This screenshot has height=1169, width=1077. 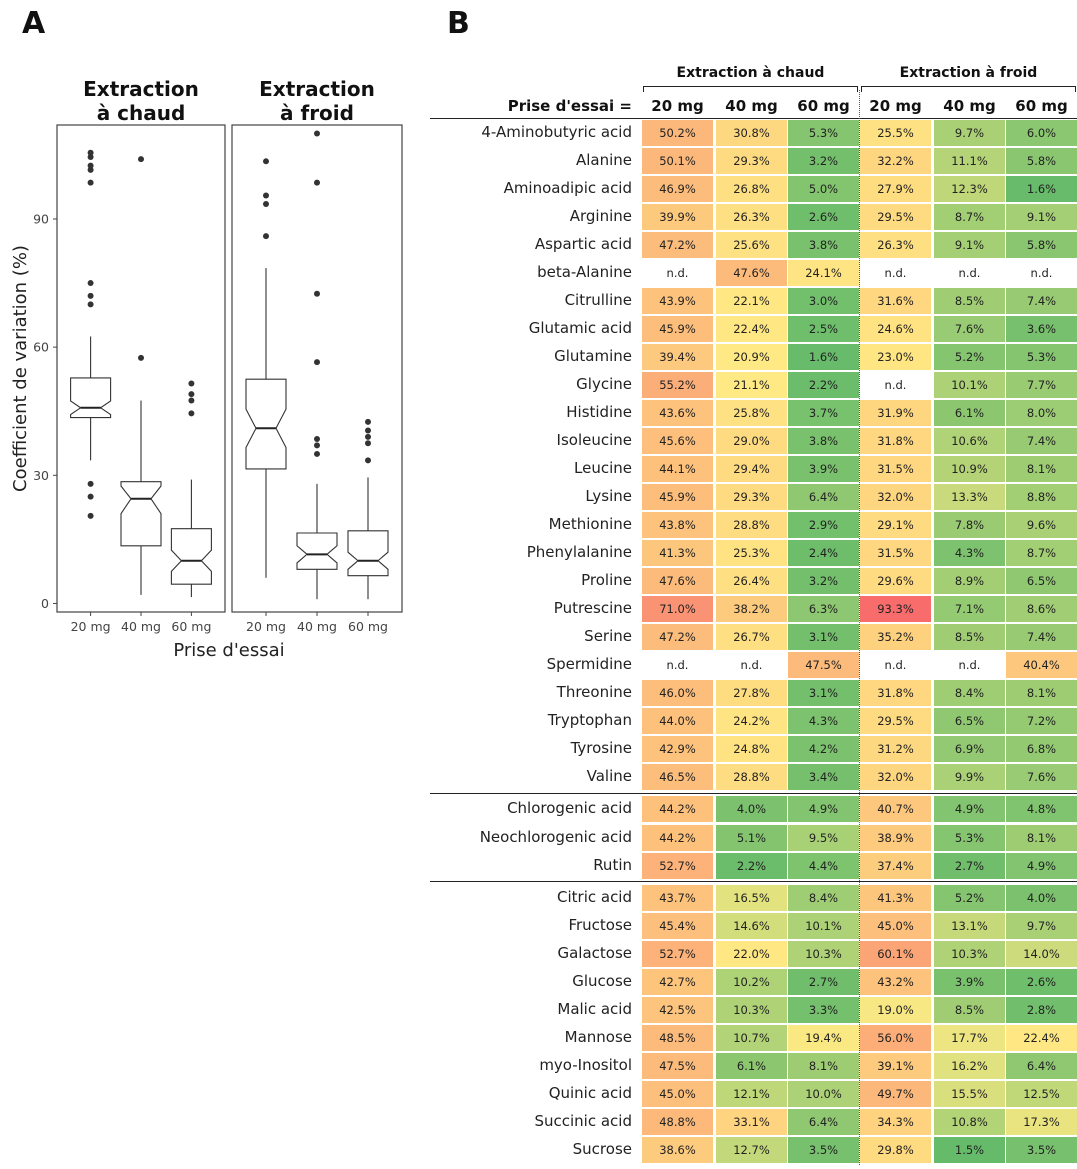 What do you see at coordinates (751, 1037) in the screenshot?
I see `heatmap-cell: 10.7%` at bounding box center [751, 1037].